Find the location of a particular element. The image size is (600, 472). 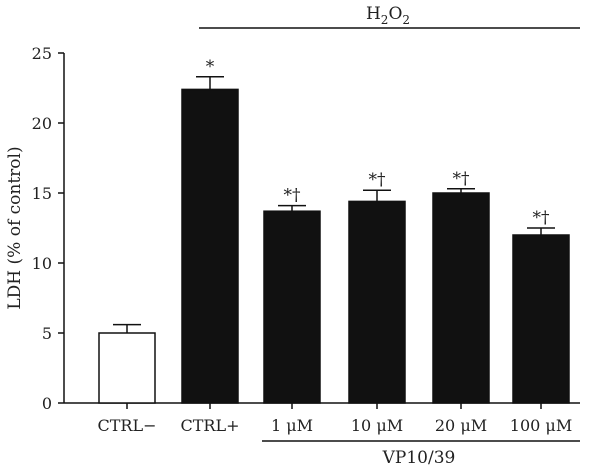

h2o2-label: H2O2 is located at coordinates (388, 15).